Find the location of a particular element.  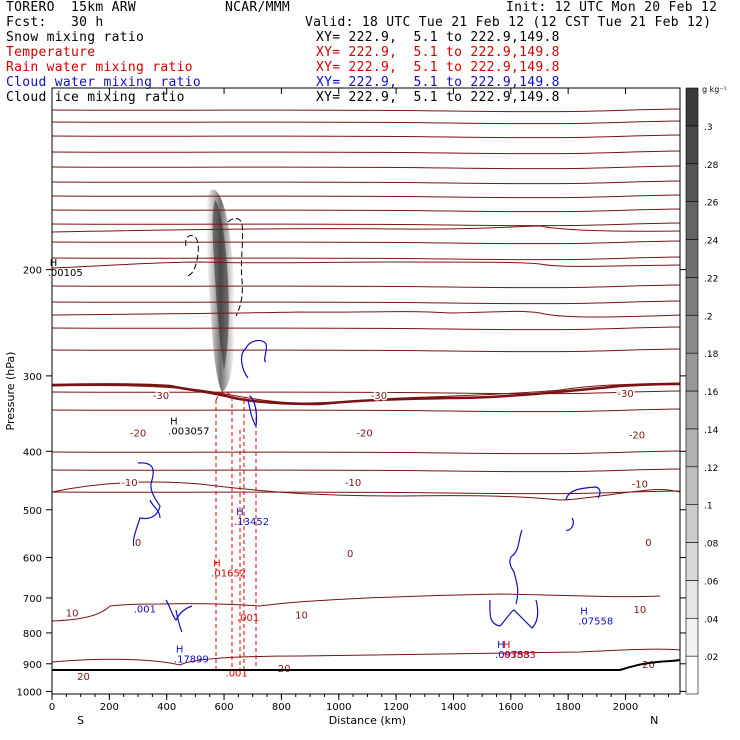

maximum-value: .03883 is located at coordinates (518, 655).